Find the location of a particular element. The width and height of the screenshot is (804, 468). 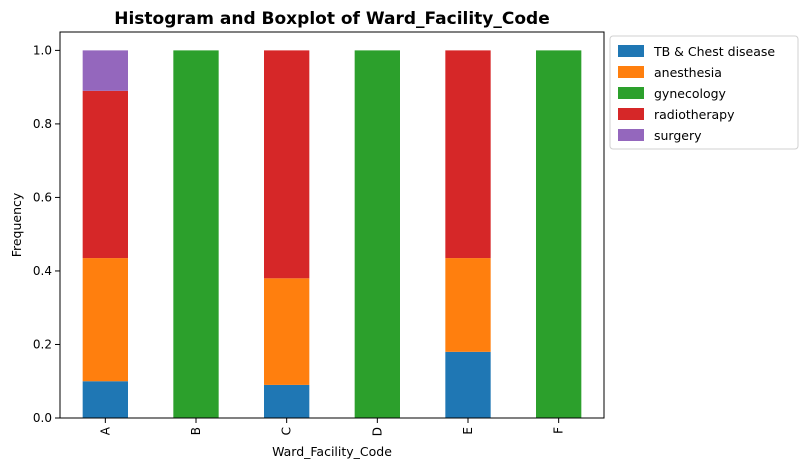

bar-A-radiotherapy is located at coordinates (105, 174).